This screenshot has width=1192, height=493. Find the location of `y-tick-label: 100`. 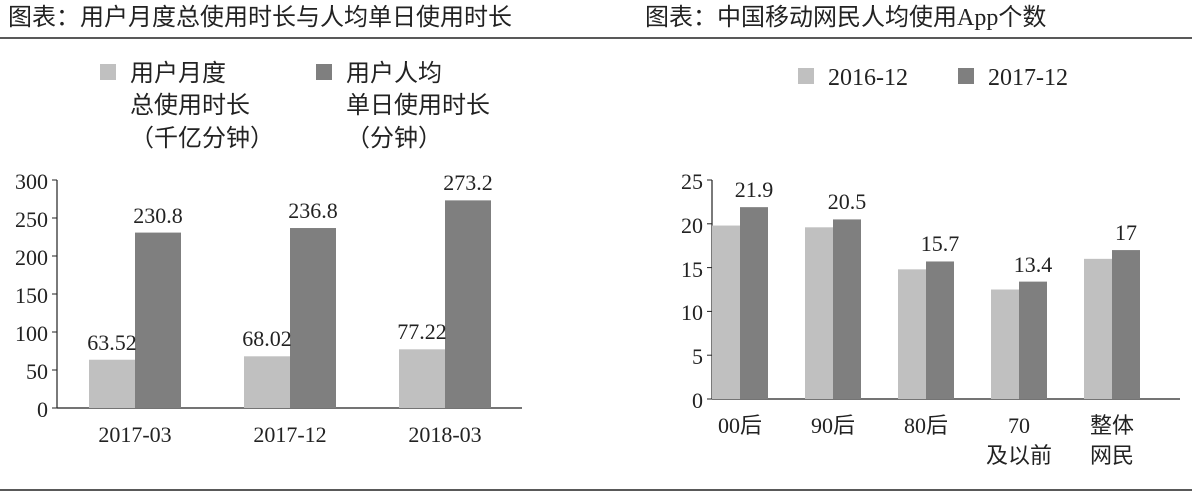

y-tick-label: 100 is located at coordinates (31, 333).